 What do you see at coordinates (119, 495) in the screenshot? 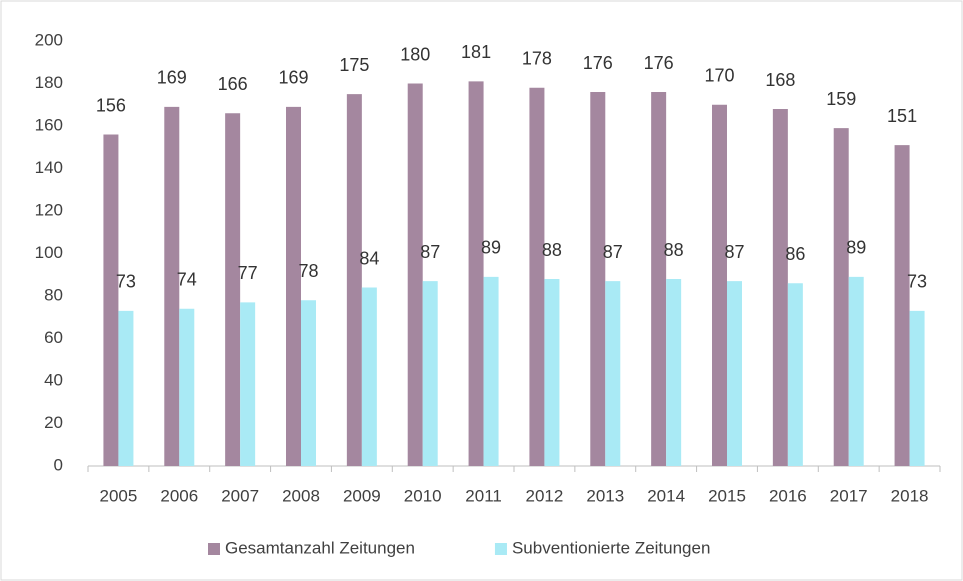
I see `x-tick-label: 2005` at bounding box center [119, 495].